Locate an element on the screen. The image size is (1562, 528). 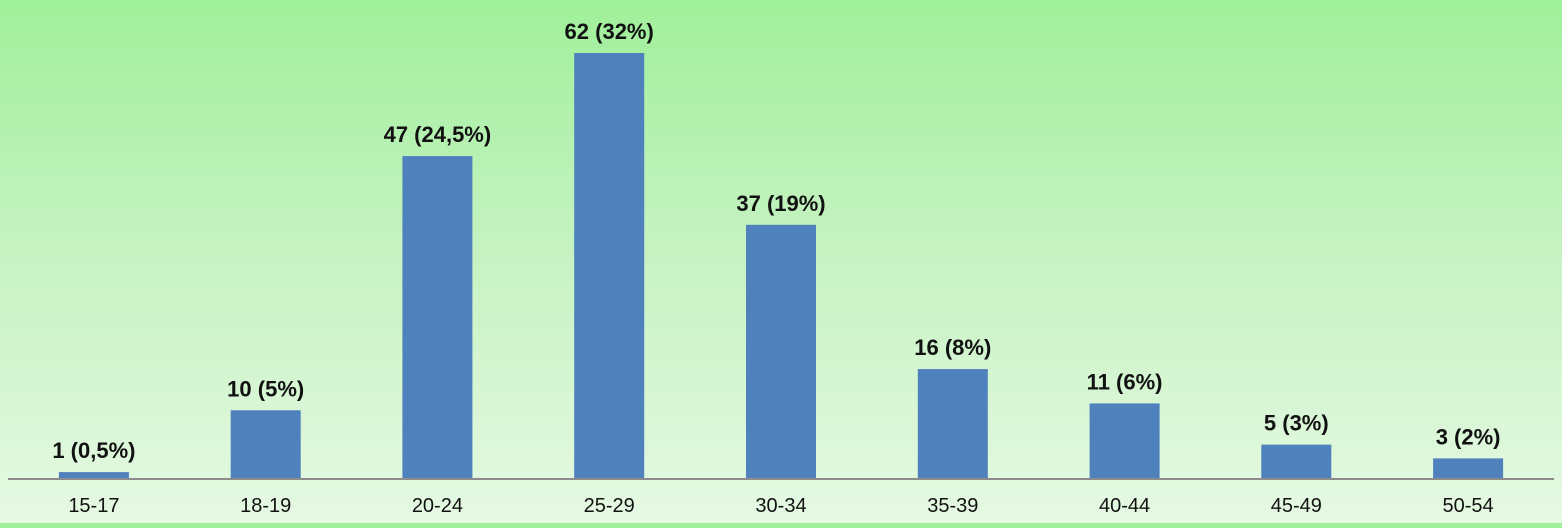
x-tick-label-18-19: 18-19 is located at coordinates (265, 506).